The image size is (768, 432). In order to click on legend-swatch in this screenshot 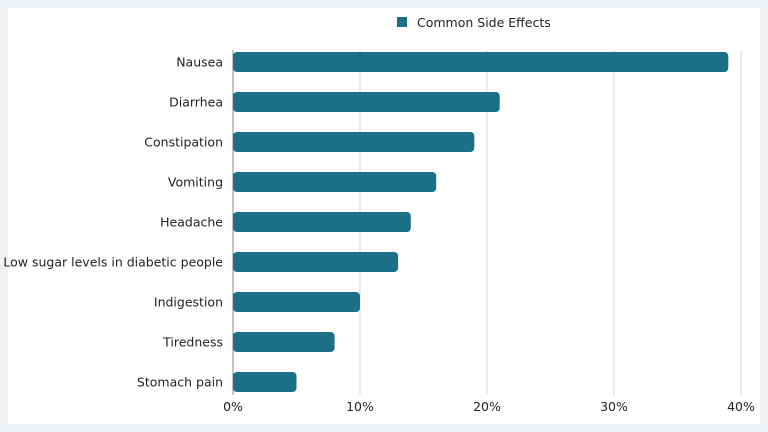, I will do `click(402, 22)`.